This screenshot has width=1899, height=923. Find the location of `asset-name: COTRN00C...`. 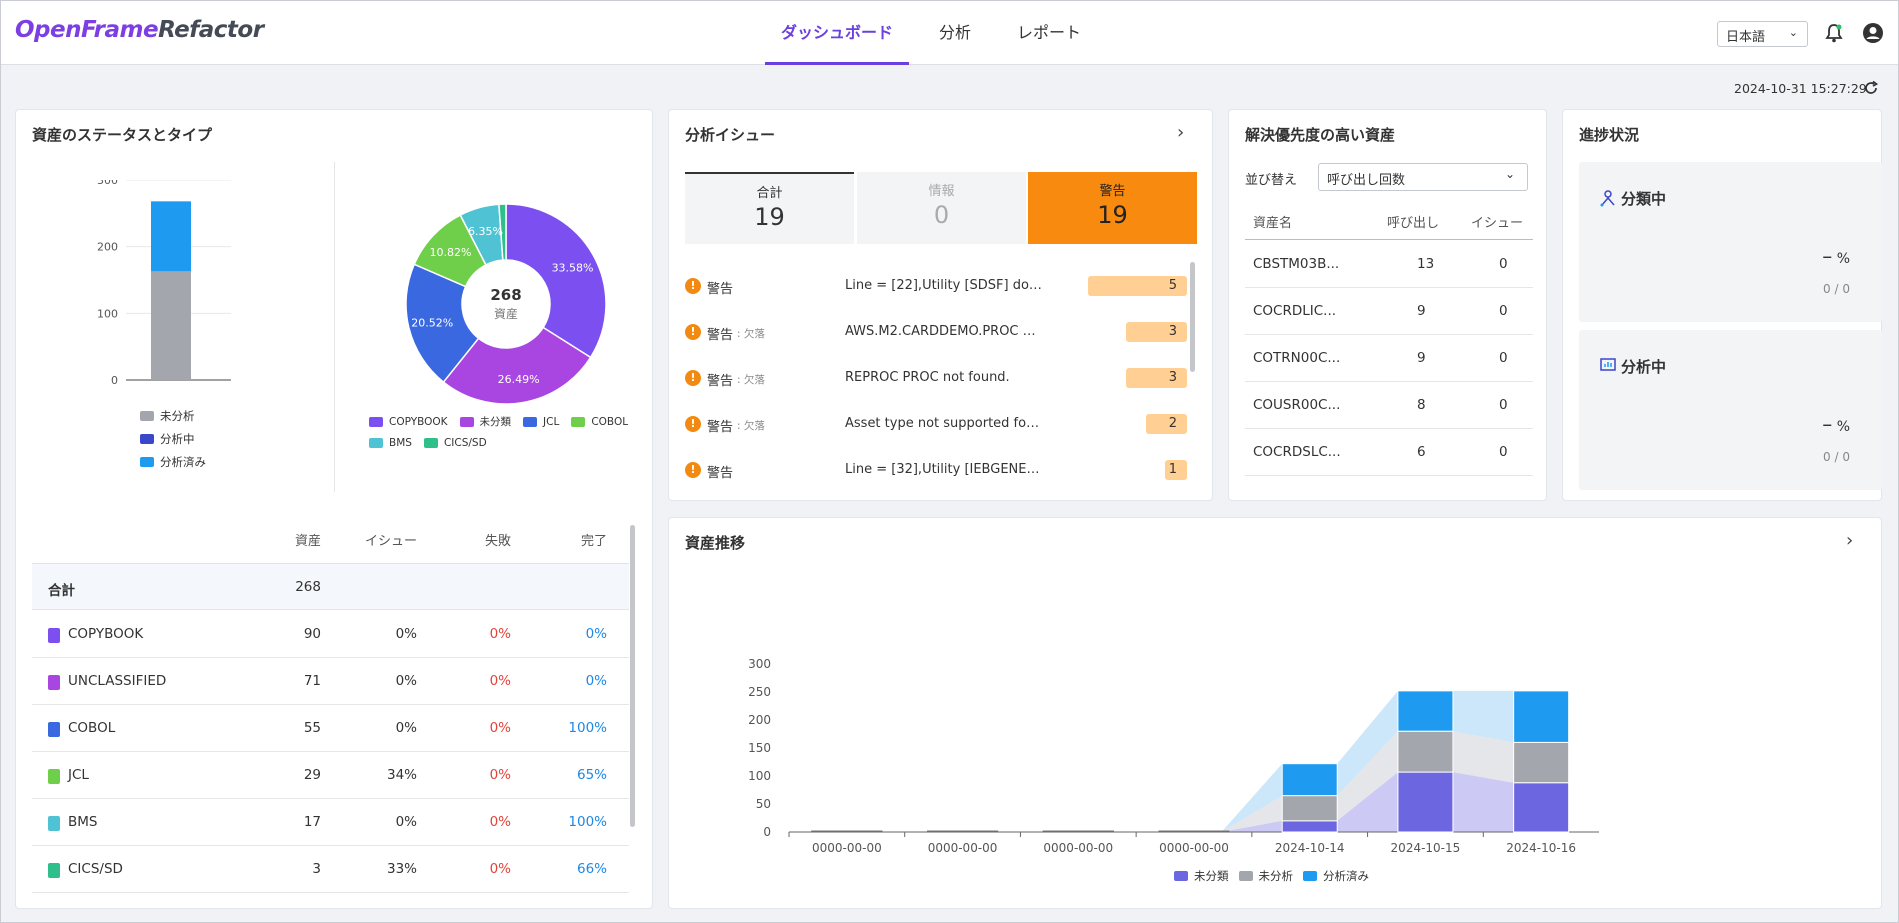

asset-name: COTRN00C... is located at coordinates (1297, 358).